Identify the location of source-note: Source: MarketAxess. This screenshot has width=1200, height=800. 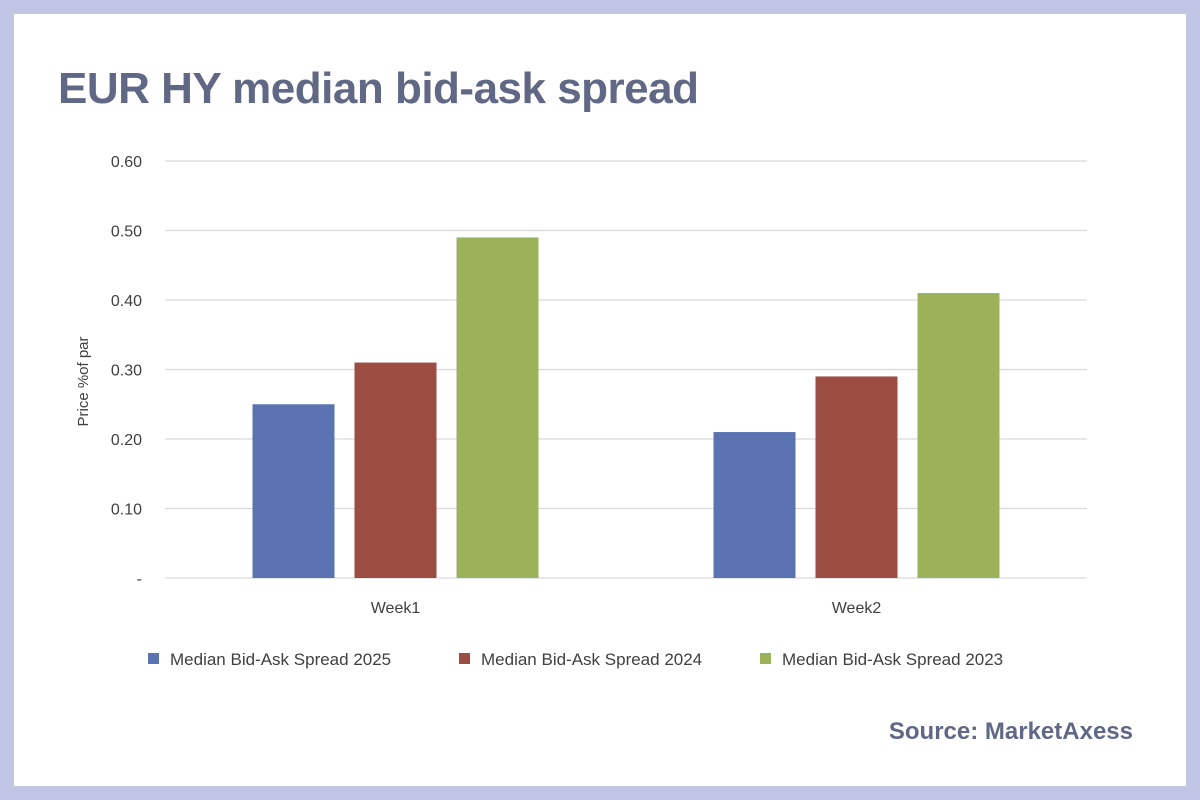
(1010, 731).